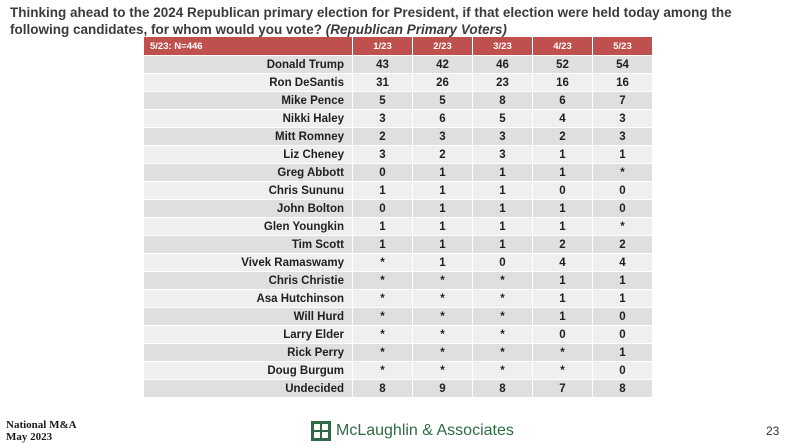 This screenshot has height=448, width=800. I want to click on header-sample-label: 5/23: N=446, so click(176, 46).